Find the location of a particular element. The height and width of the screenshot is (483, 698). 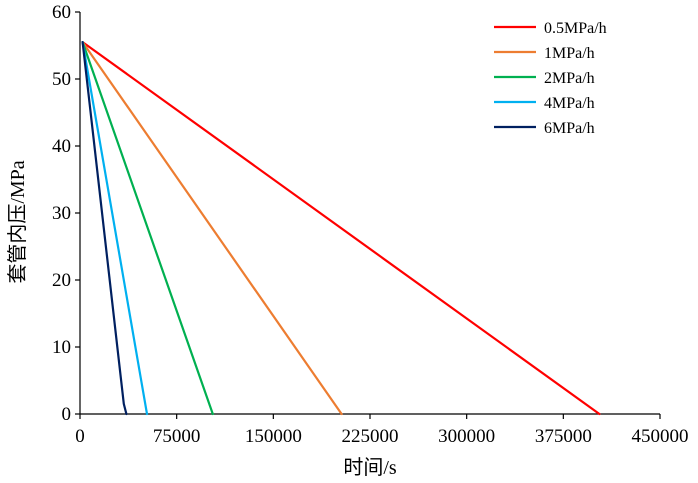

y-tick-label: 10 is located at coordinates (61, 347).